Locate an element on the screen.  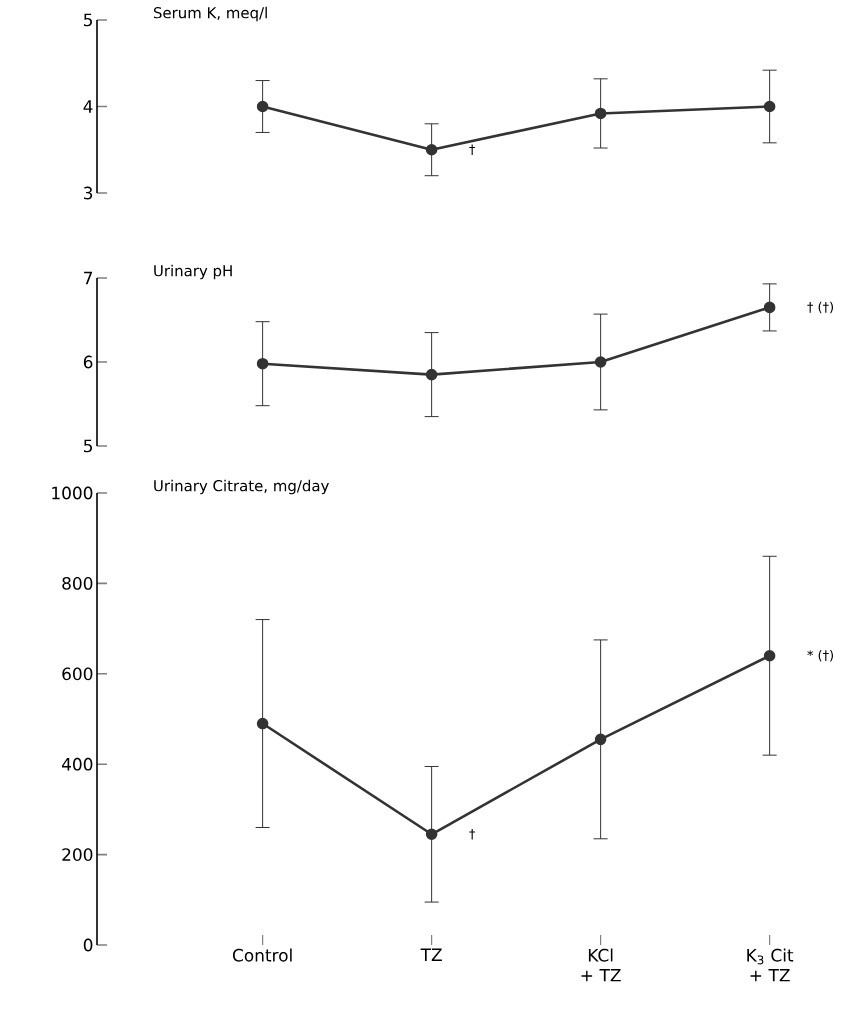
y-tick-label: 0 is located at coordinates (88, 945).